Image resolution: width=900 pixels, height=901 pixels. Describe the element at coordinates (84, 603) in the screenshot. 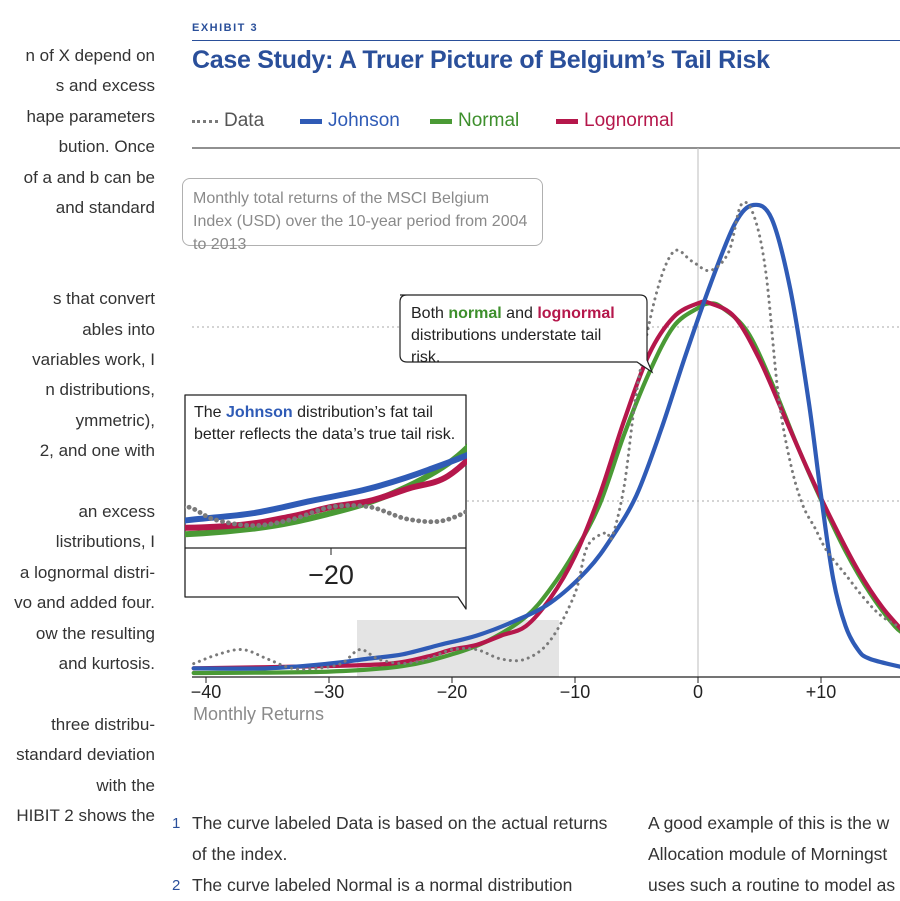

I see `left-column-line: vo and added four.` at that location.